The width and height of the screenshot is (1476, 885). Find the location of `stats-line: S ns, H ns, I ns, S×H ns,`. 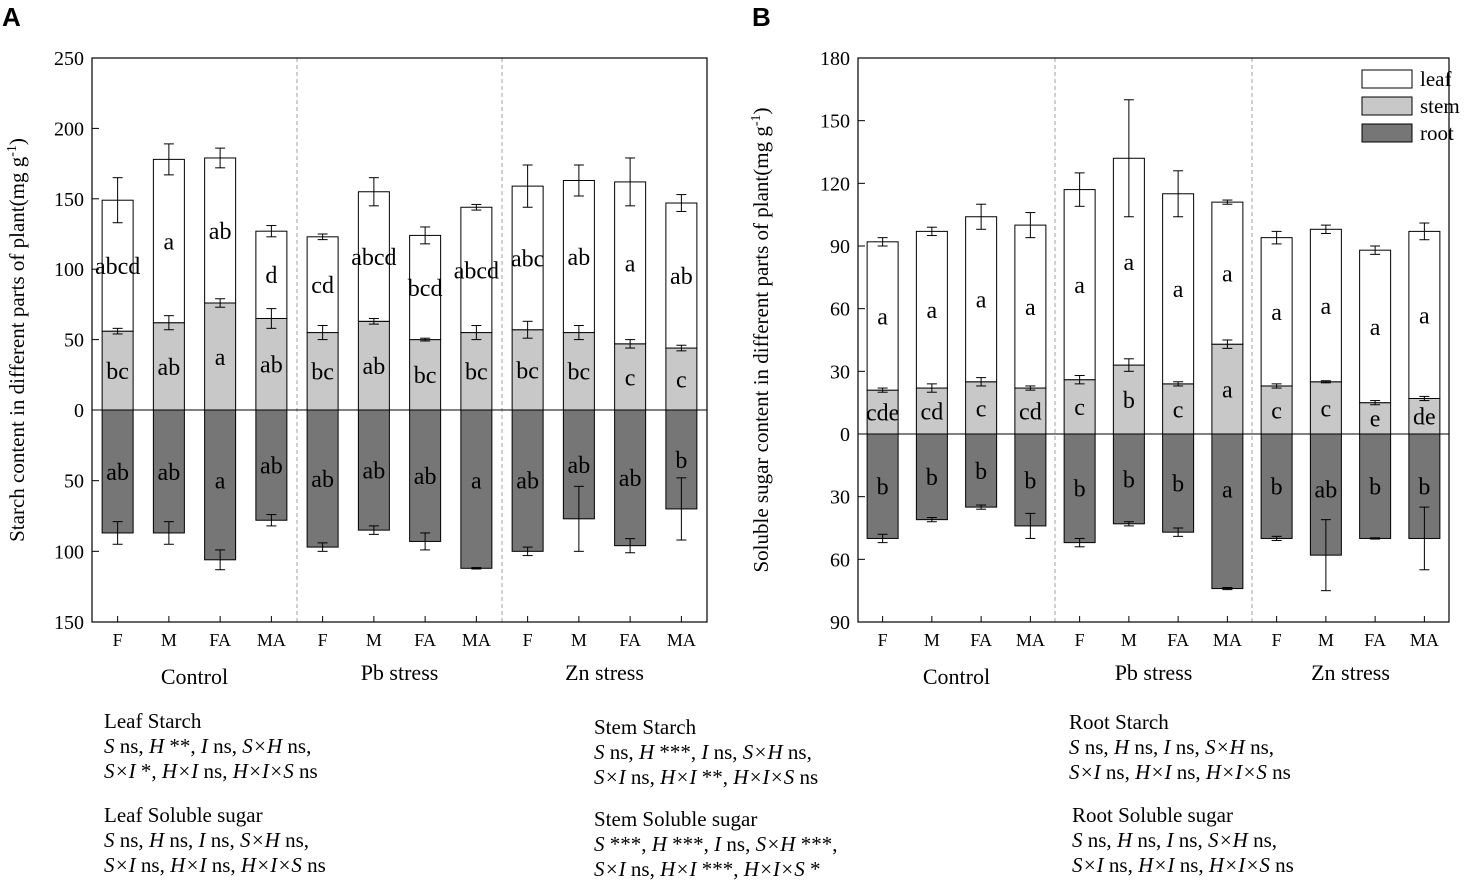

stats-line: S ns, H ns, I ns, S×H ns, is located at coordinates (1180, 747).